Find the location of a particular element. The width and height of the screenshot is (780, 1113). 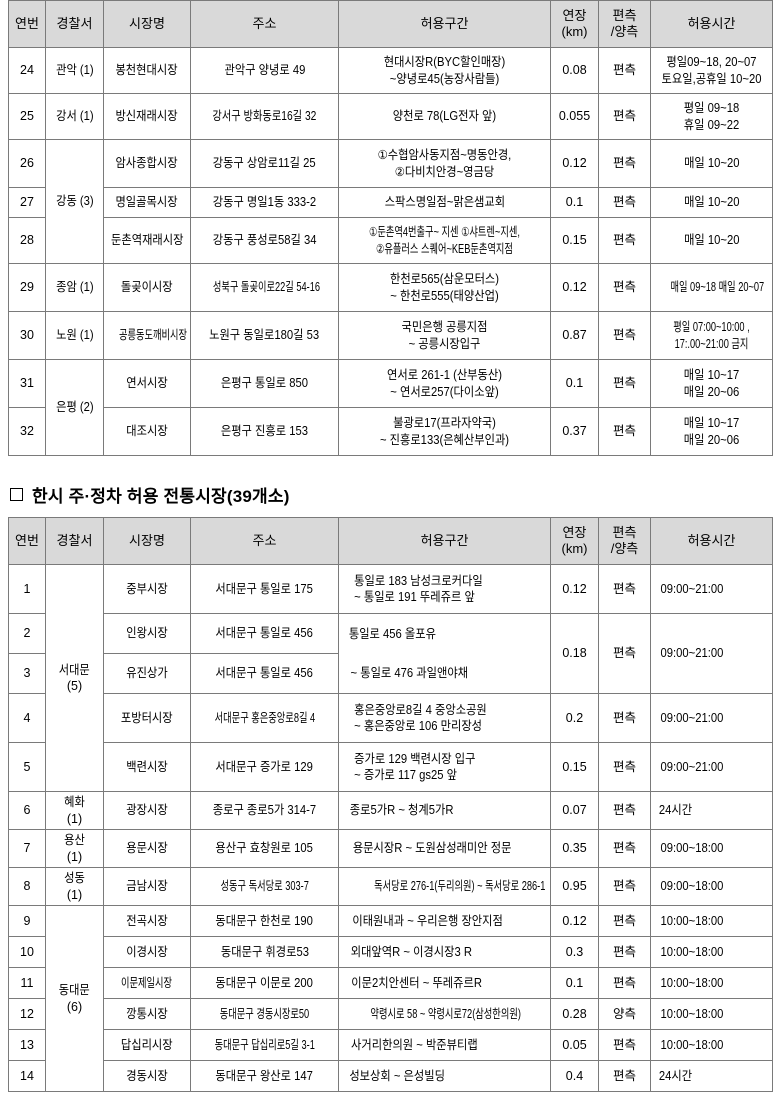

cell-address: 동대문구 이문로 200 is located at coordinates (264, 983).